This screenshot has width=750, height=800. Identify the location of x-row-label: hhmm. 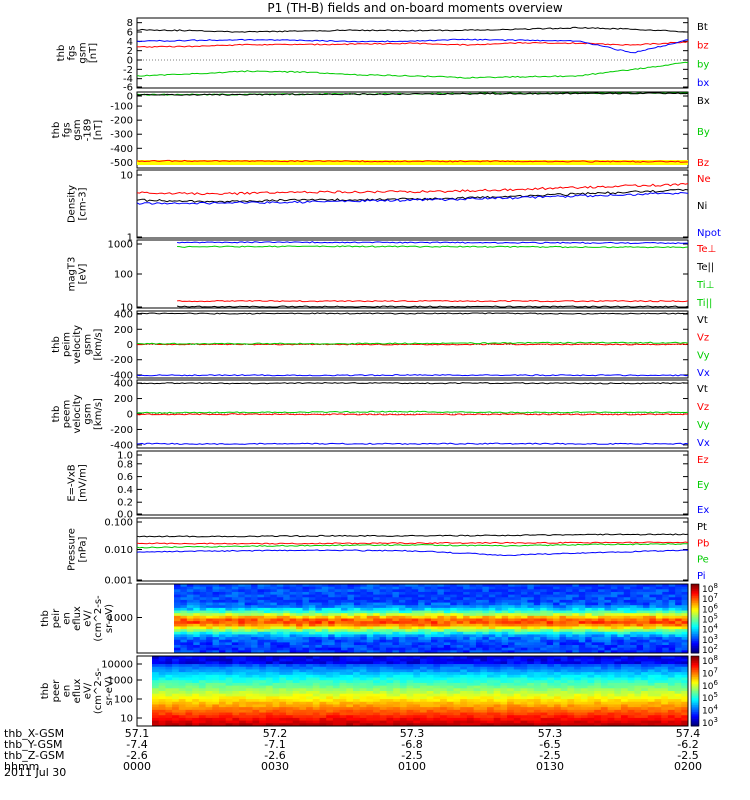
(21, 766).